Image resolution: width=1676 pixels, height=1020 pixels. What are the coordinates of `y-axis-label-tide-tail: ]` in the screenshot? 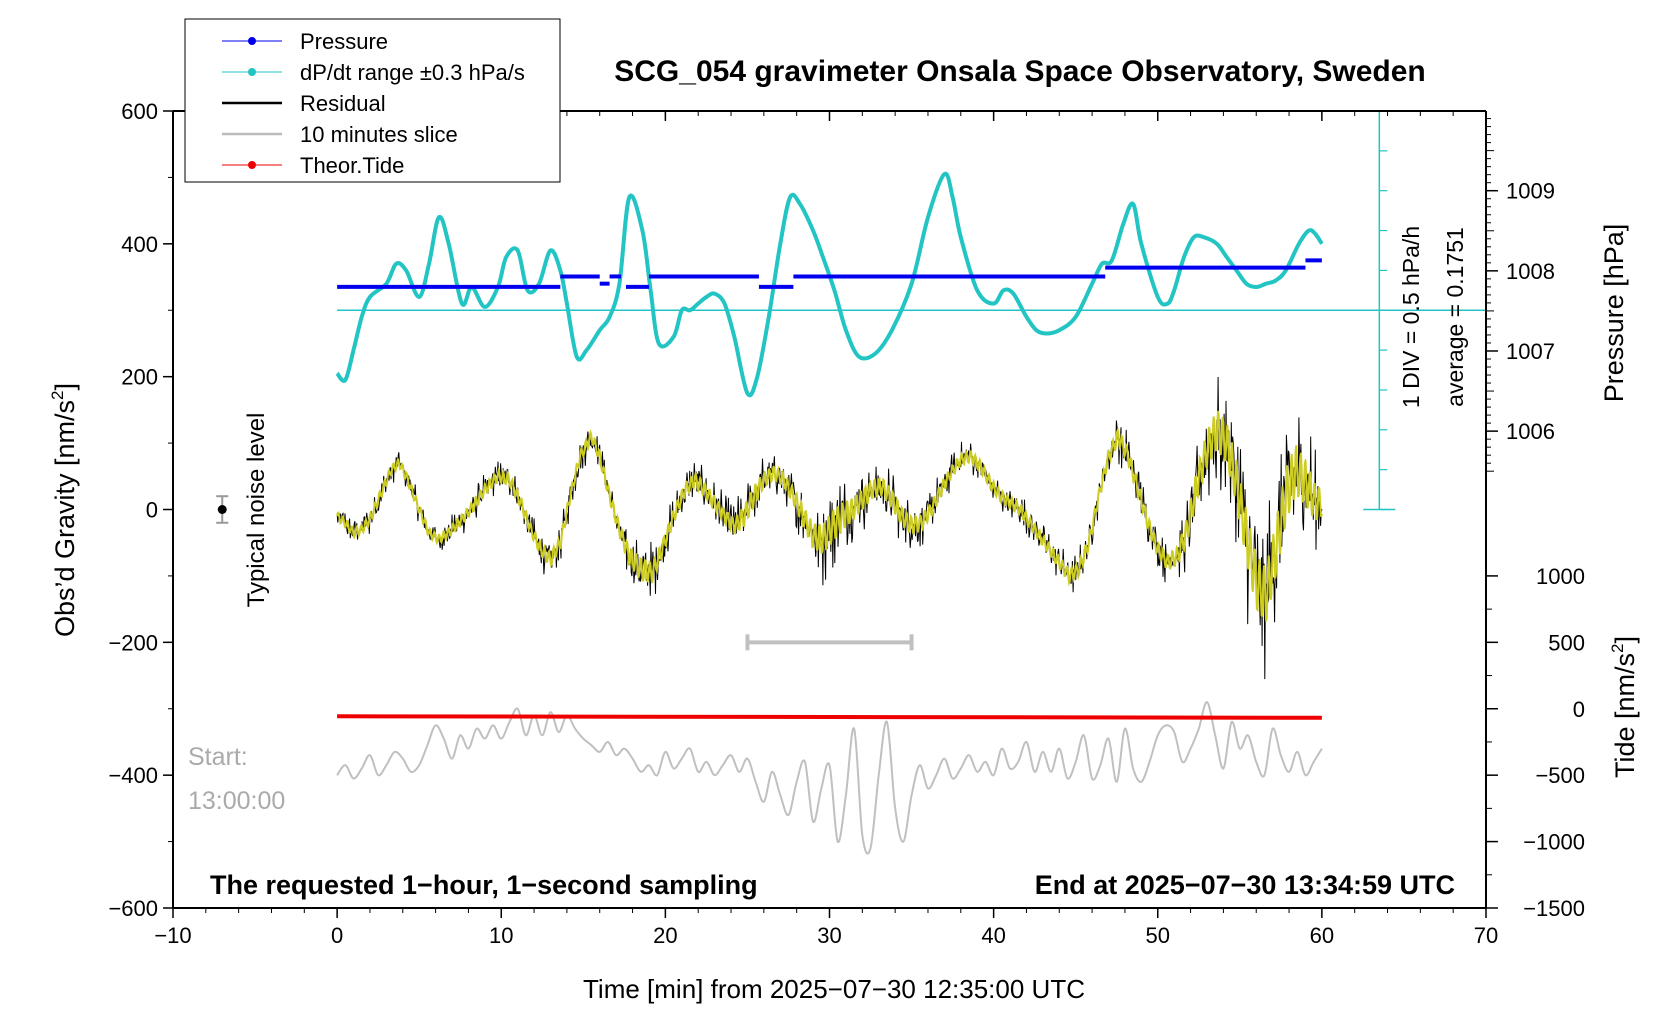 It's located at (1625, 640).